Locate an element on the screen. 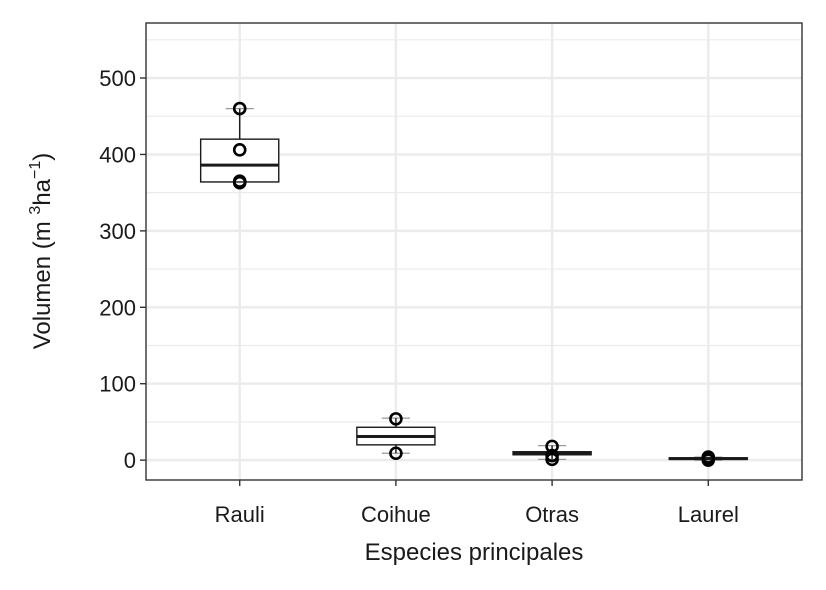  y-tick-label: 0 is located at coordinates (130, 460).